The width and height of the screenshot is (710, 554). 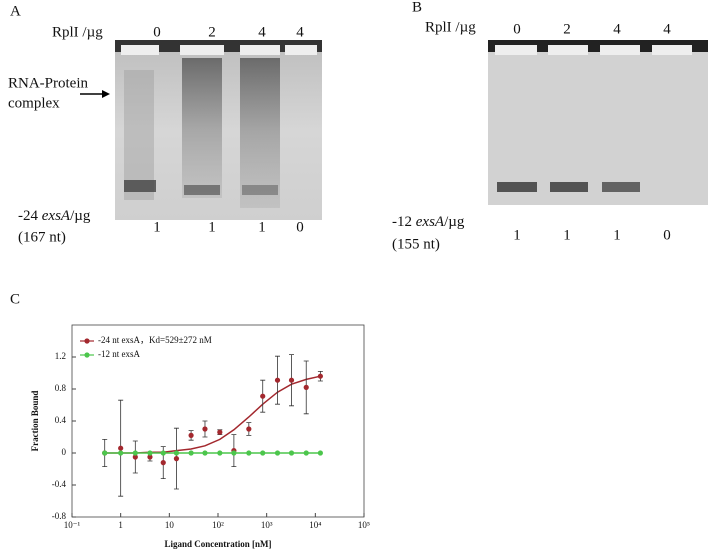 What do you see at coordinates (34, 103) in the screenshot?
I see `complex-label: complex` at bounding box center [34, 103].